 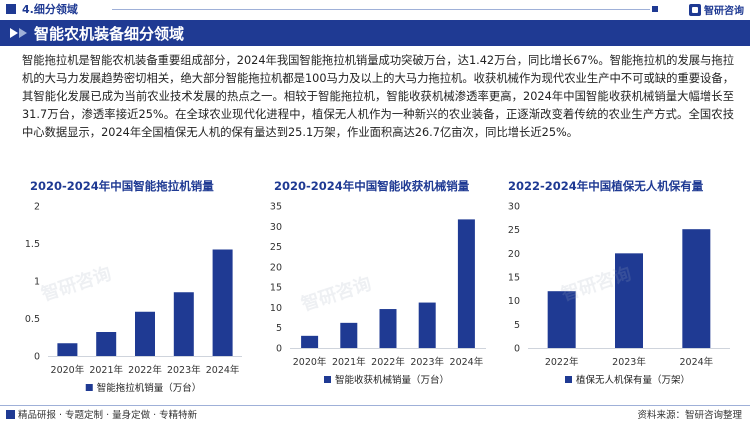 What do you see at coordinates (37, 282) in the screenshot?
I see `y-tick-label: 1` at bounding box center [37, 282].